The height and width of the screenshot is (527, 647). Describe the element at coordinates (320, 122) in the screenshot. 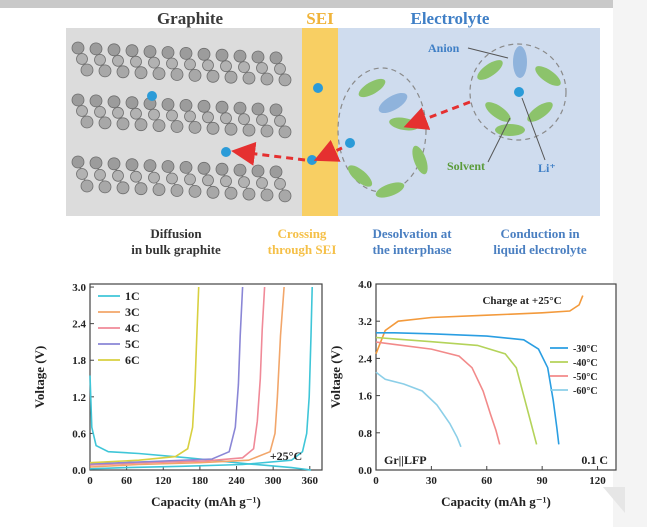

I see `sei-region` at that location.